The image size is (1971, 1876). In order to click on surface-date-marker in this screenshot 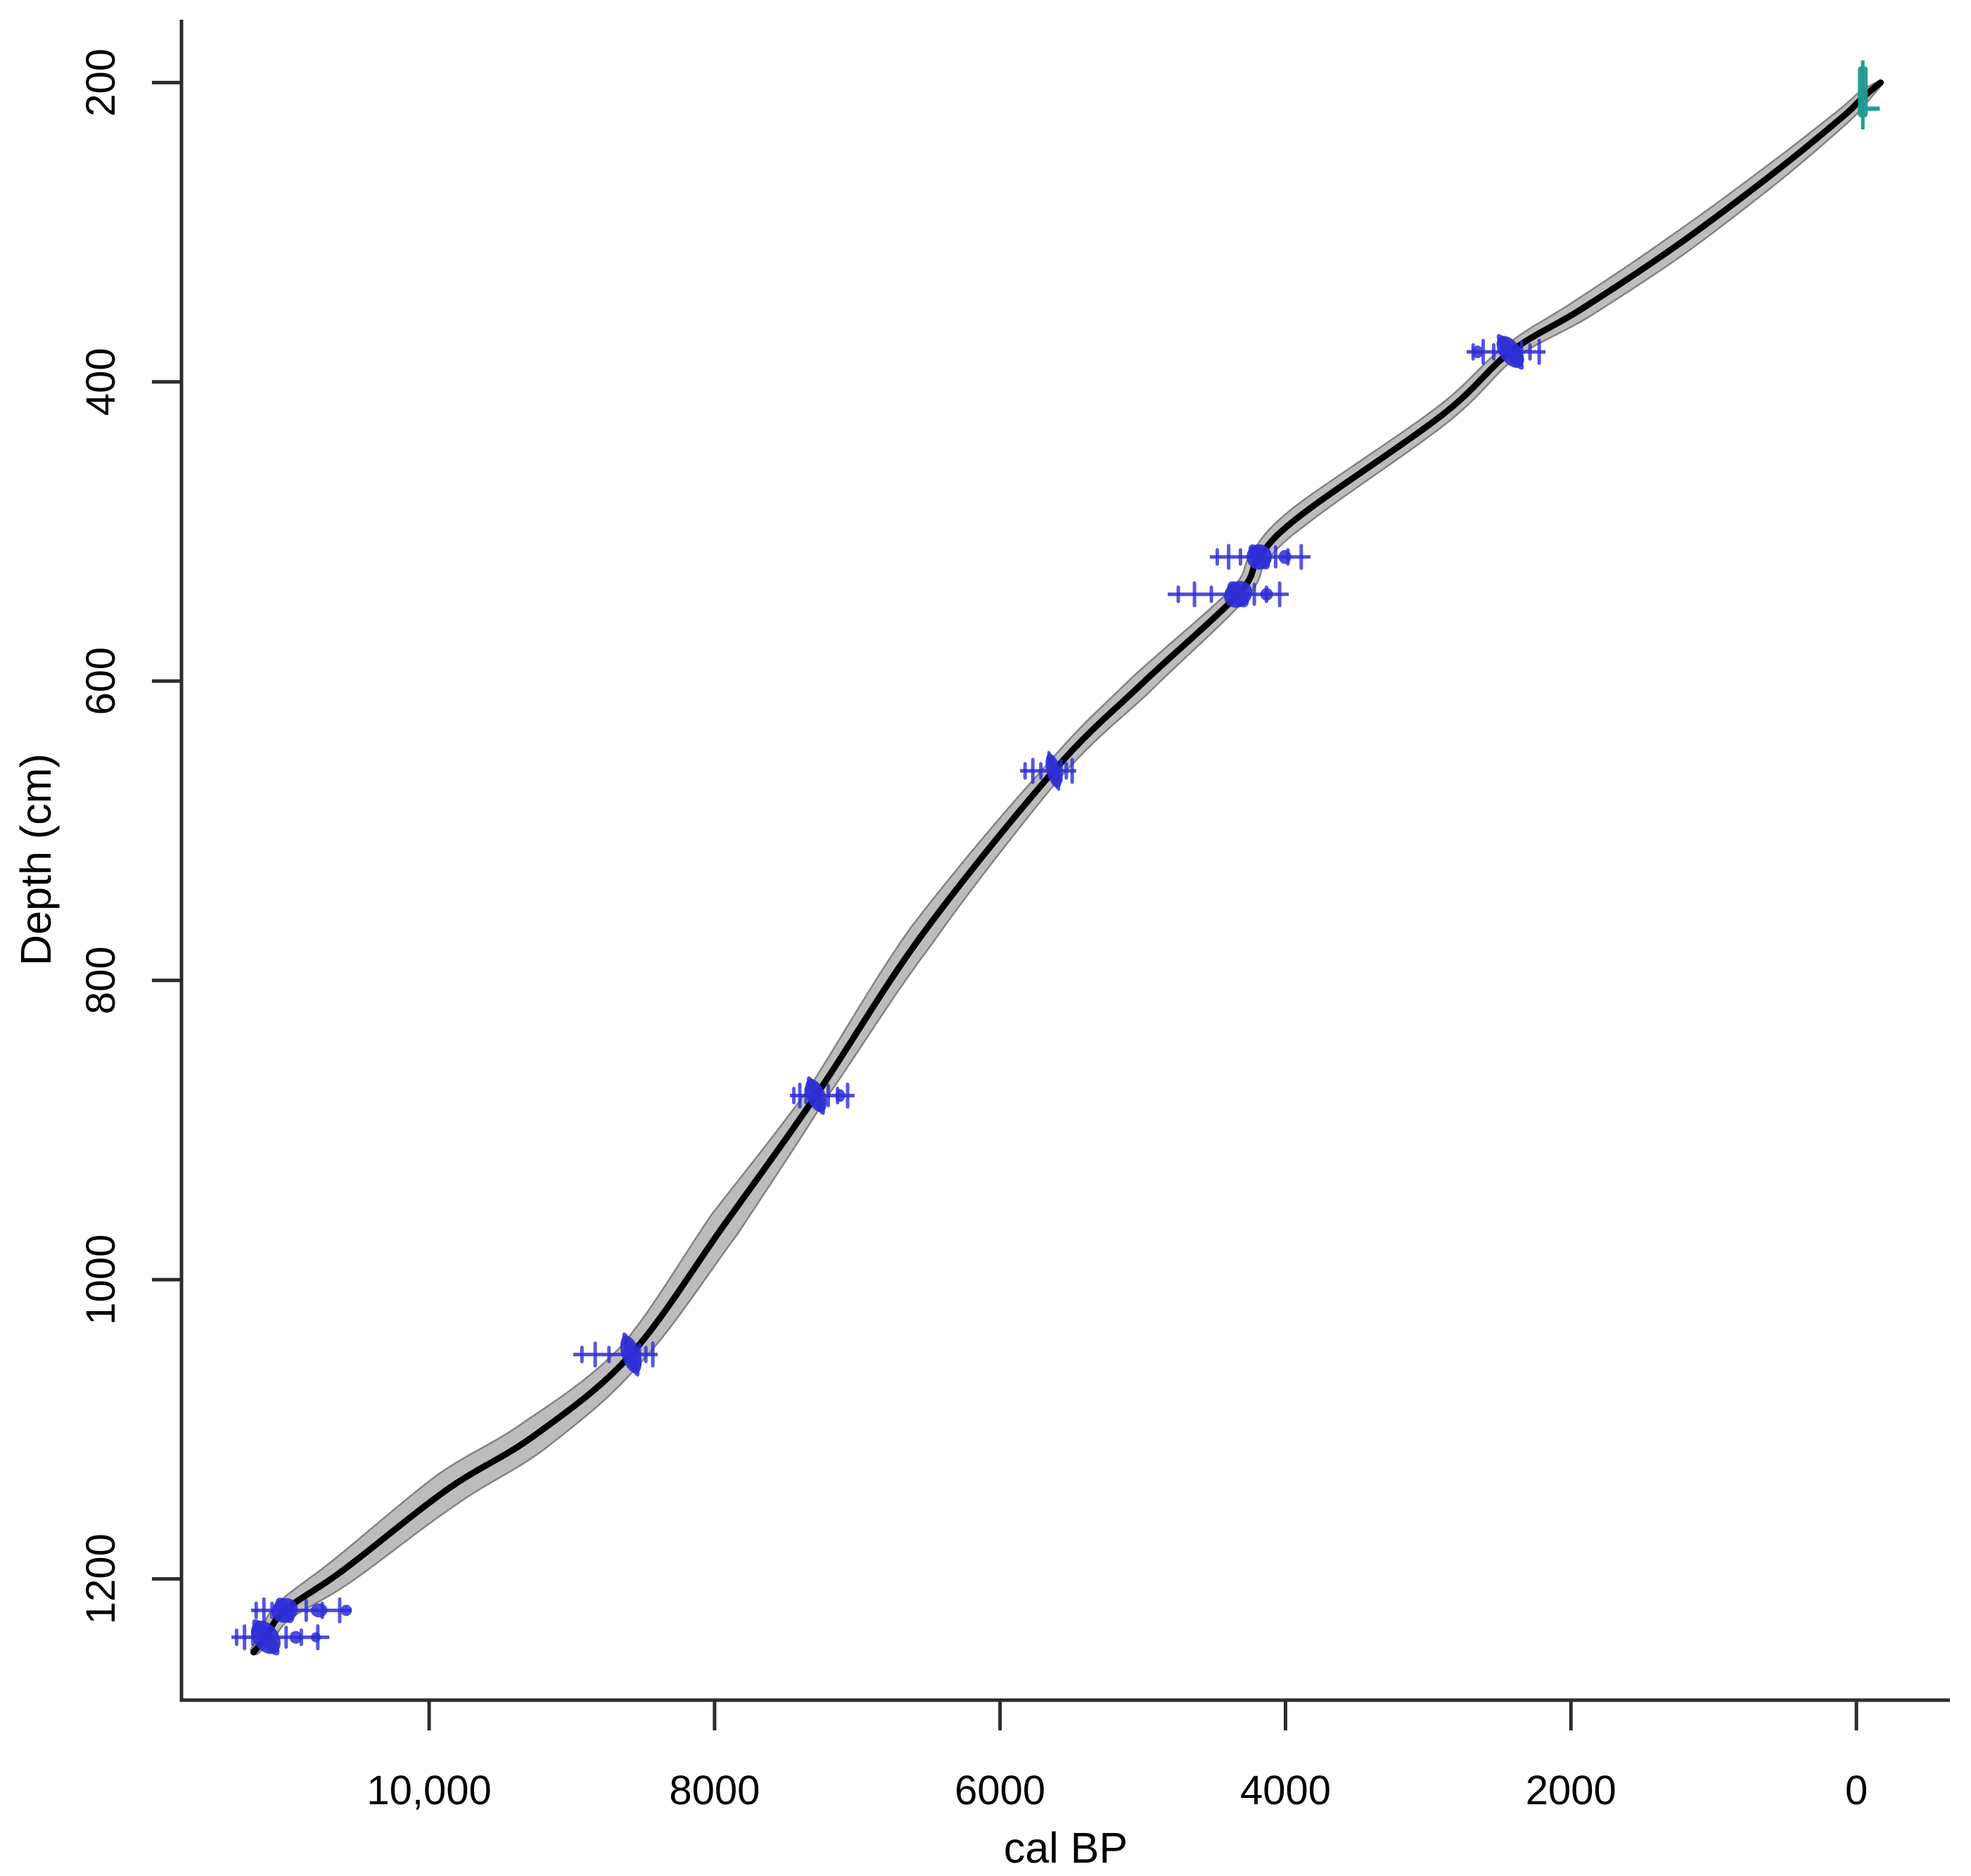, I will do `click(1869, 95)`.